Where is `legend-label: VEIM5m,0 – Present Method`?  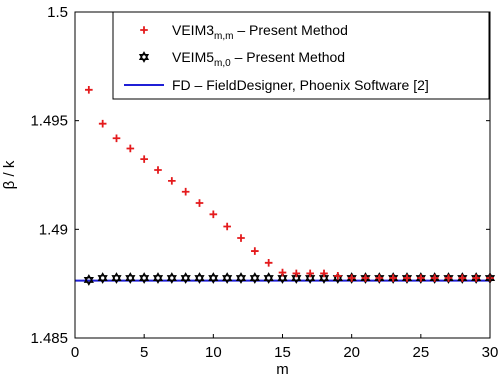
legend-label: VEIM5m,0 – Present Method is located at coordinates (258, 59).